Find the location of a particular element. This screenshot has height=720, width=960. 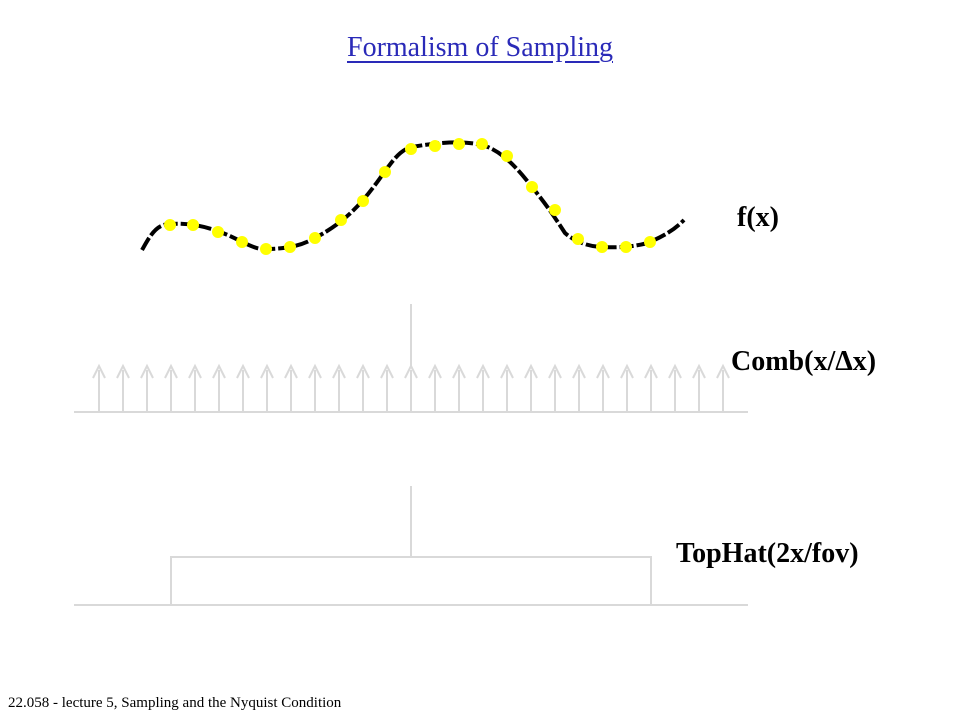

comb-label: Comb(x/Δx) is located at coordinates (804, 361).